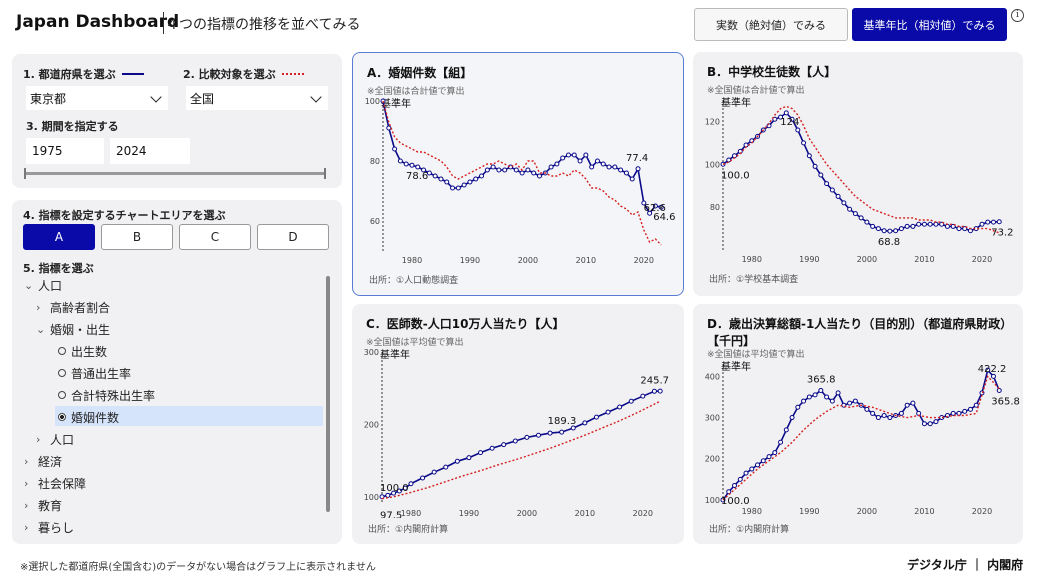 Image resolution: width=1040 pixels, height=586 pixels. Describe the element at coordinates (391, 514) in the screenshot. I see `data-label: 97.5` at that location.